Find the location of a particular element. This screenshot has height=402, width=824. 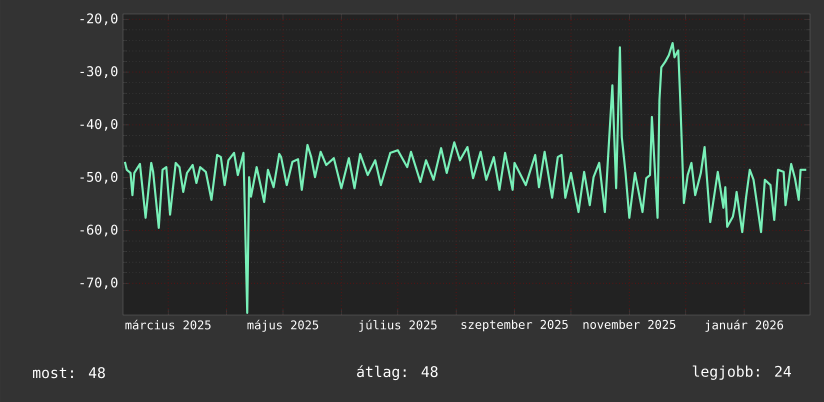

y-tick-label: -30,0 is located at coordinates (99, 72).